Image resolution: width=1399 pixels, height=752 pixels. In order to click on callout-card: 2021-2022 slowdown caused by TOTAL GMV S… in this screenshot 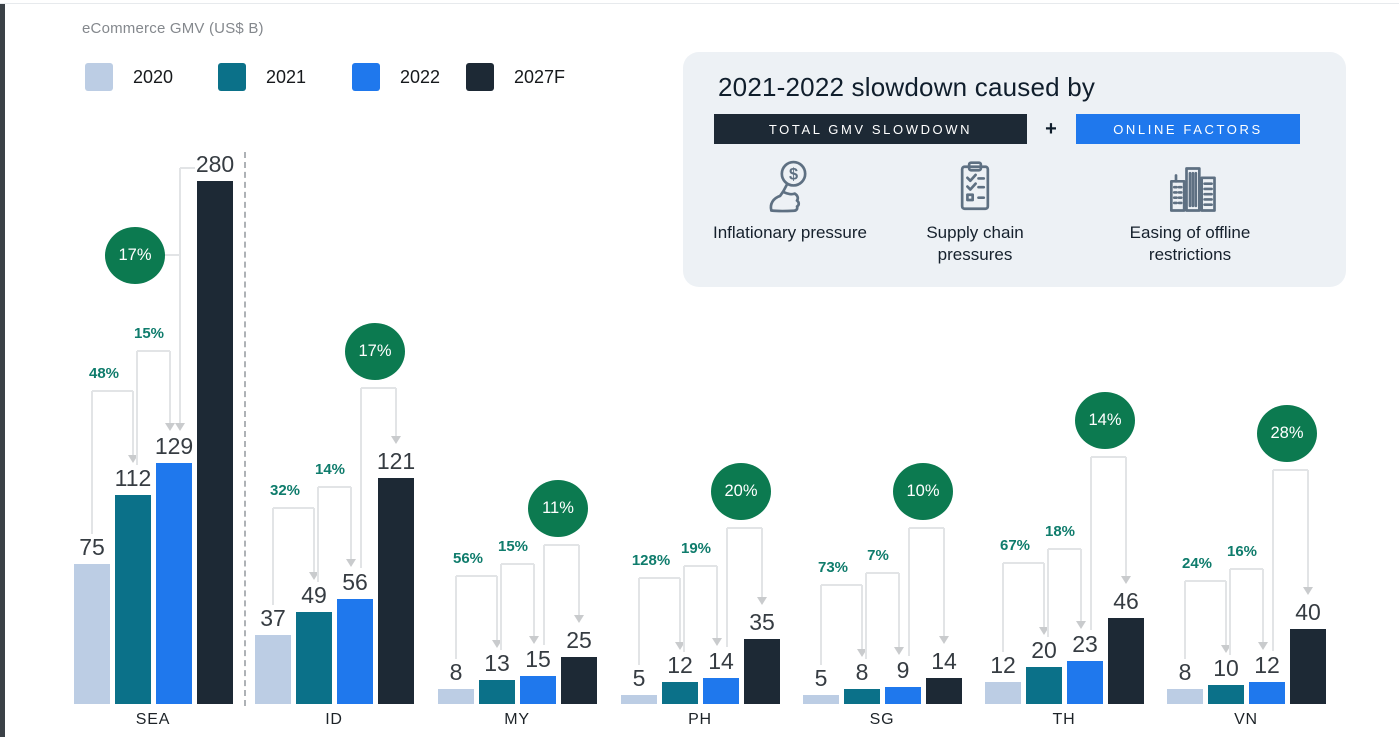, I will do `click(1014, 169)`.